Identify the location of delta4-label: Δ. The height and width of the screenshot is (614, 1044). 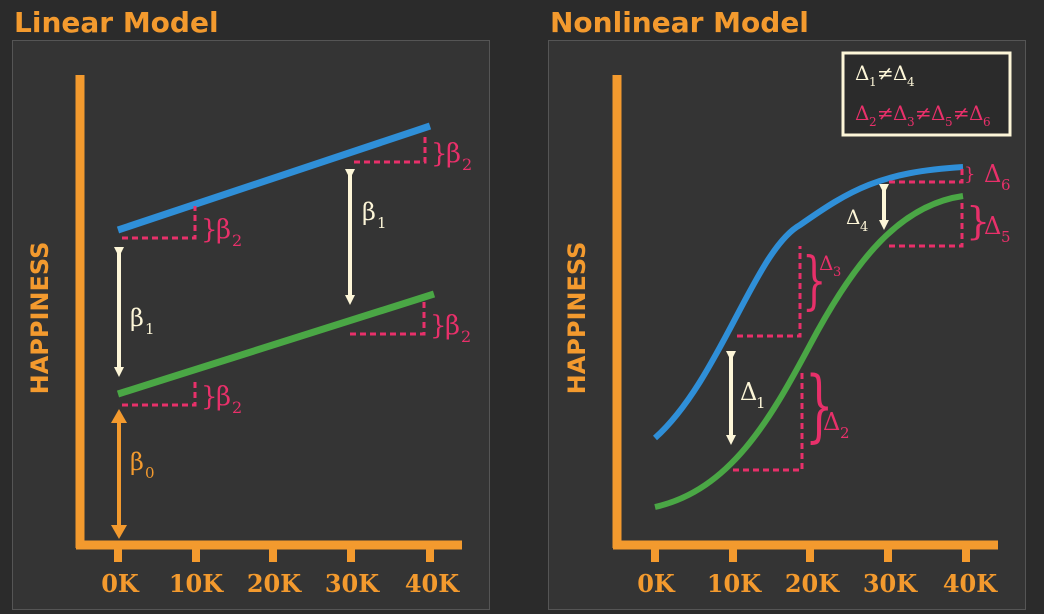
(853, 217).